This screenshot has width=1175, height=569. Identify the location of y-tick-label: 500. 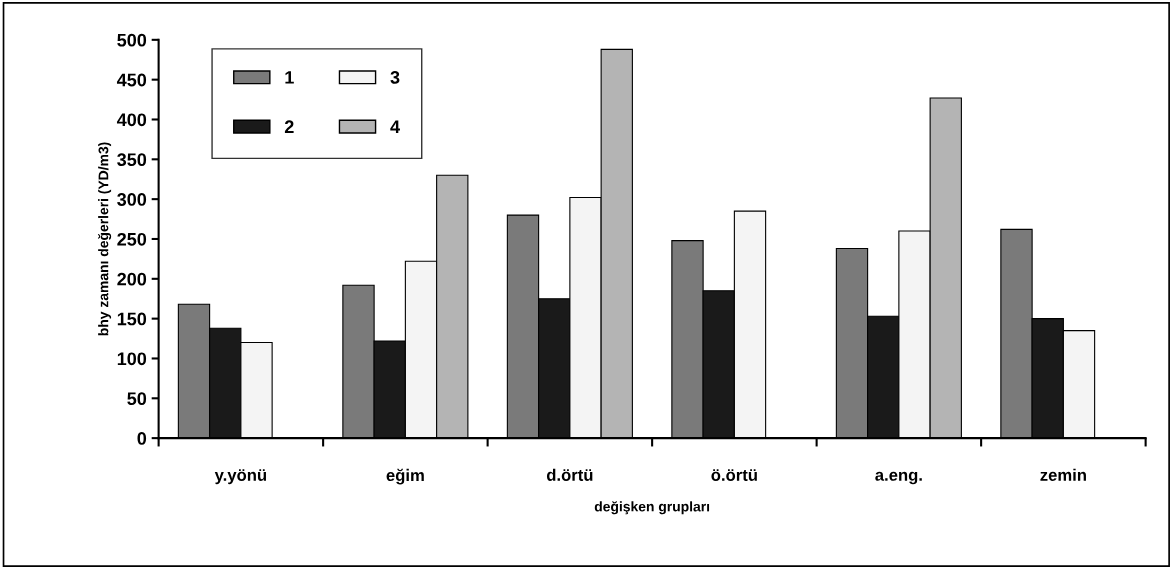
(132, 40).